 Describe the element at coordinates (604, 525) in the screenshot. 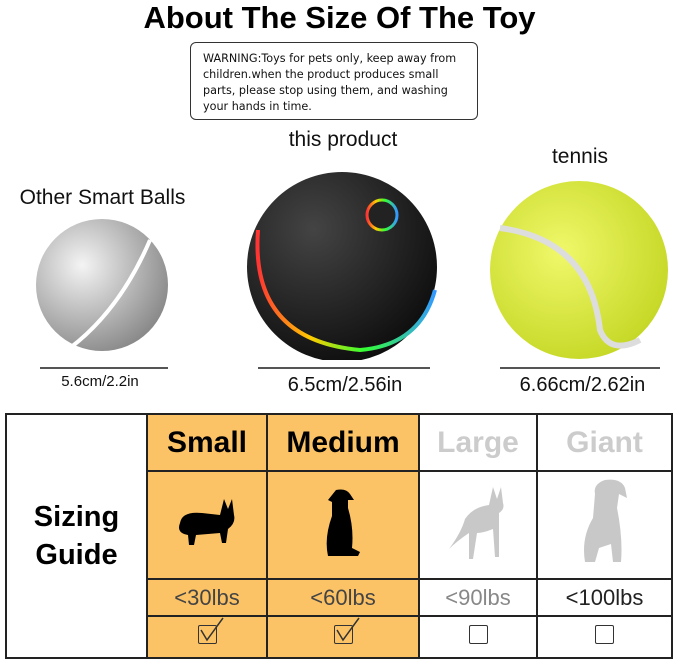

I see `large-dog-silhouette-icon` at that location.